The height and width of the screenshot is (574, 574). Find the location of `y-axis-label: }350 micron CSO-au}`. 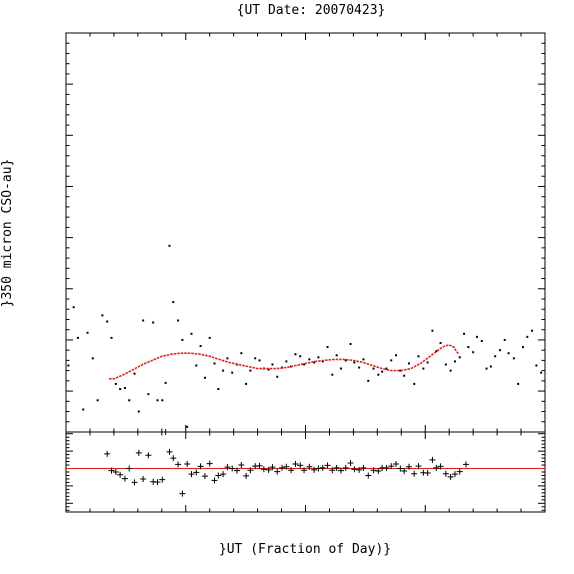

y-axis-label: }350 micron CSO-au} is located at coordinates (7, 233).